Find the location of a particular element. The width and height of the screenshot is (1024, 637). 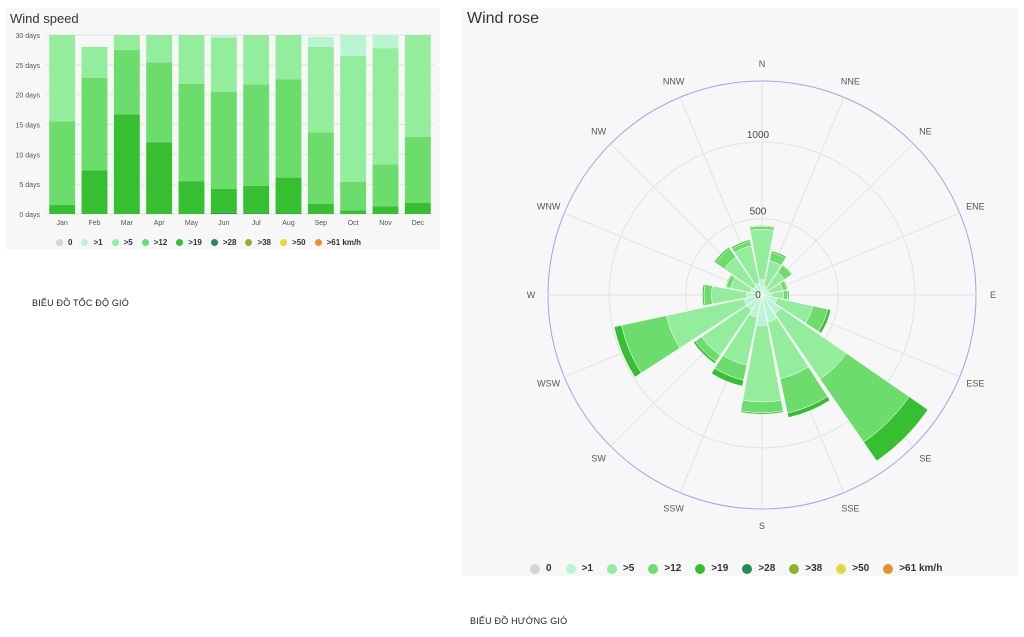

direction-label: WSW is located at coordinates (548, 383).